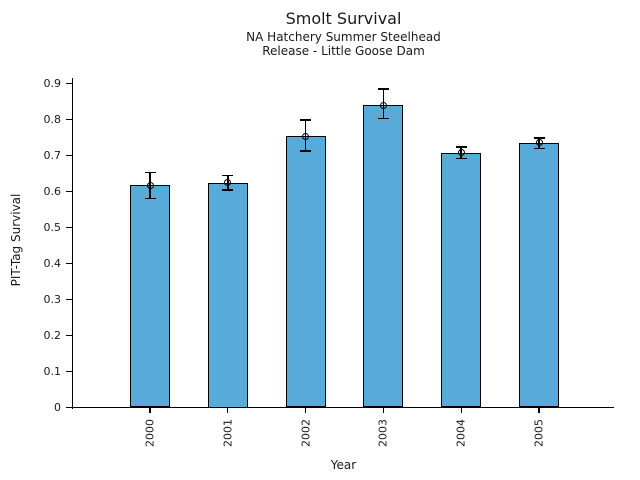 The height and width of the screenshot is (480, 640). I want to click on y-tick-label: 0.7, so click(52, 155).